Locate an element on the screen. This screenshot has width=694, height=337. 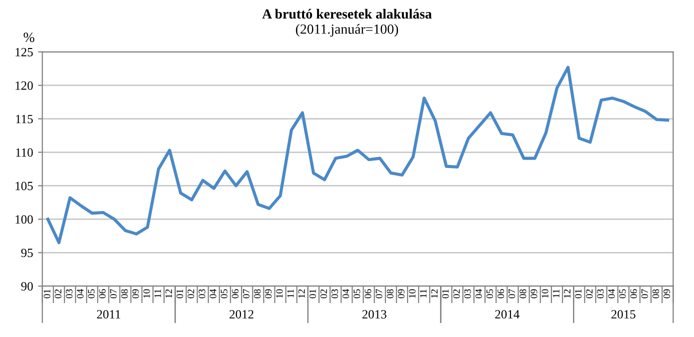
y-tick-label: 110 is located at coordinates (24, 152).